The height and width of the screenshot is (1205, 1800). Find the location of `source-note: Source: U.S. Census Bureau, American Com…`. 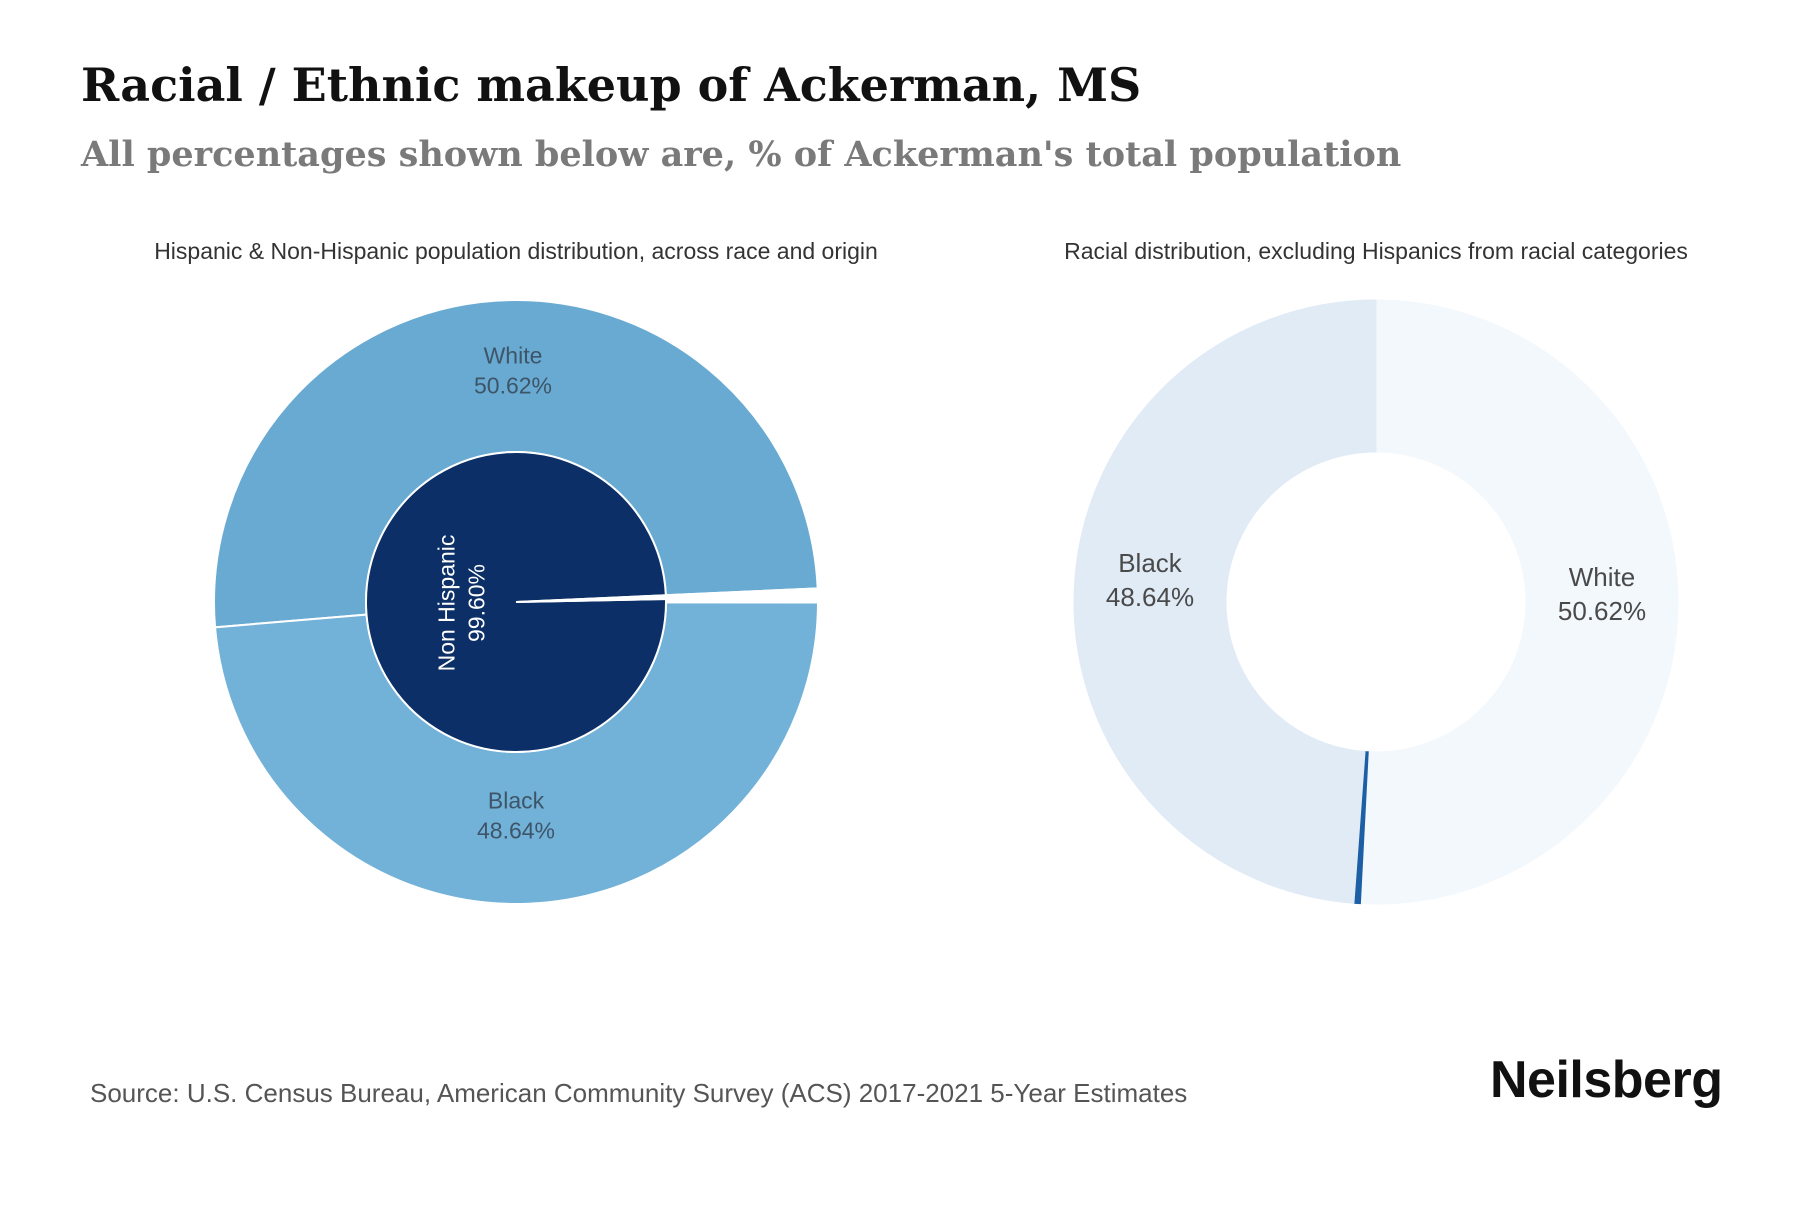

source-note: Source: U.S. Census Bureau, American Com… is located at coordinates (639, 1093).